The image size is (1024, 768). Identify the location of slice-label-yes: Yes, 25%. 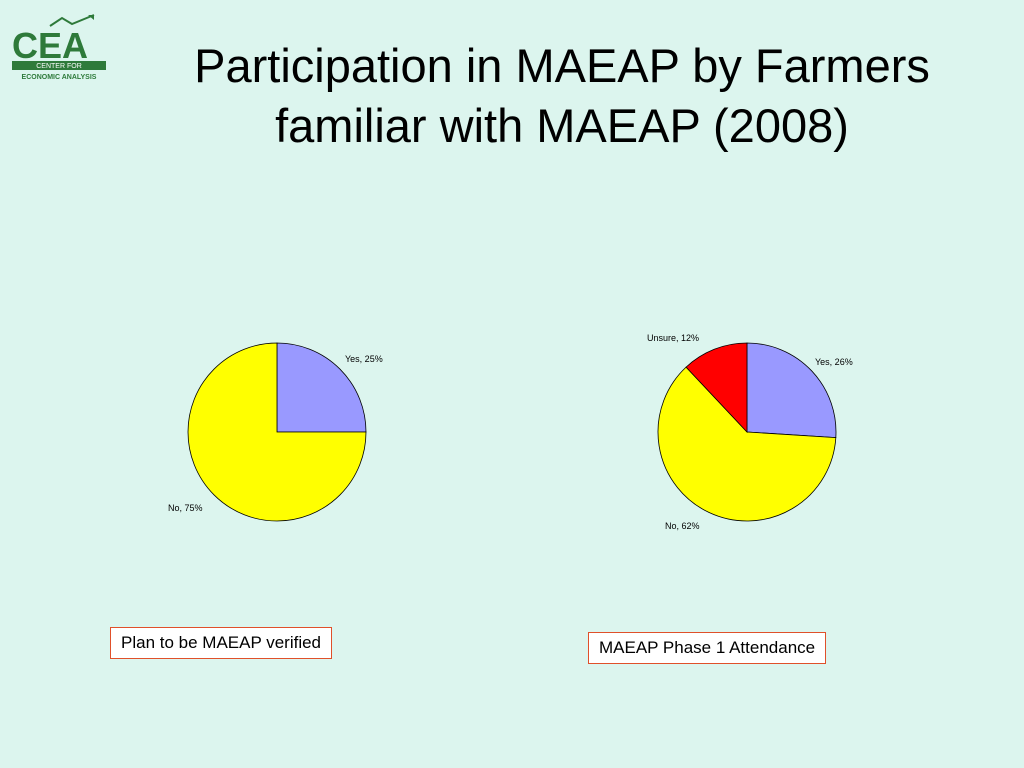
(364, 359).